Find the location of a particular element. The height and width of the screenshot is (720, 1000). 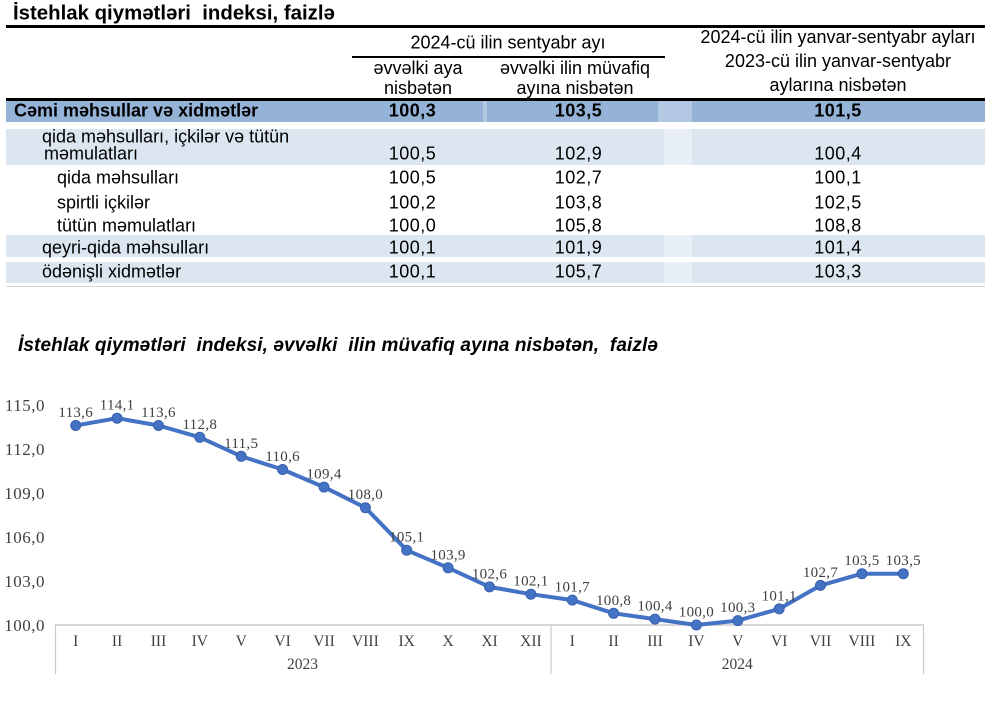

svg-text: 100,3 is located at coordinates (737, 608).